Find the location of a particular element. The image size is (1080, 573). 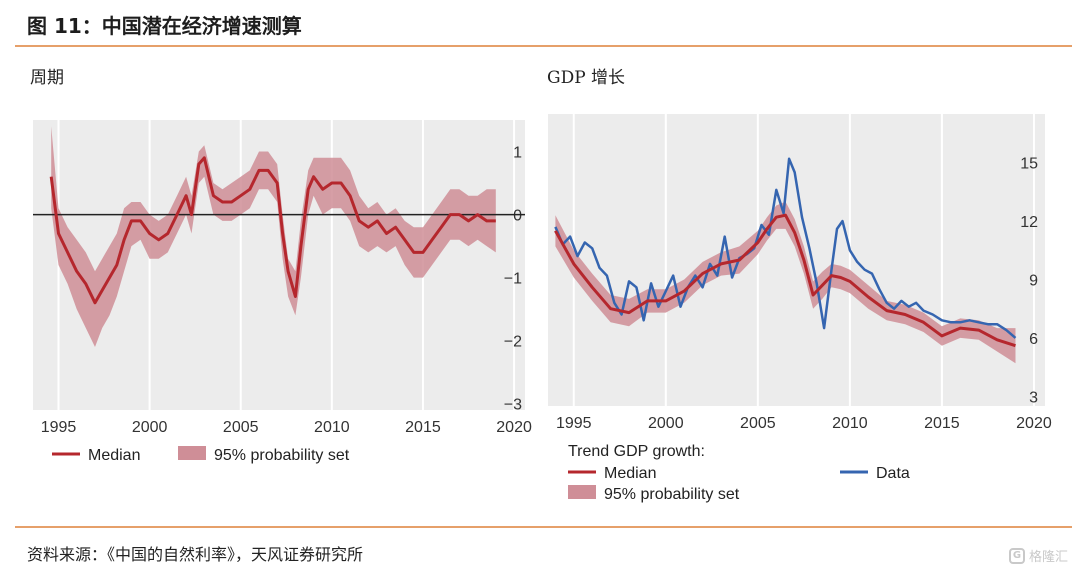

watermark-text: 格隆汇 is located at coordinates (1048, 557).